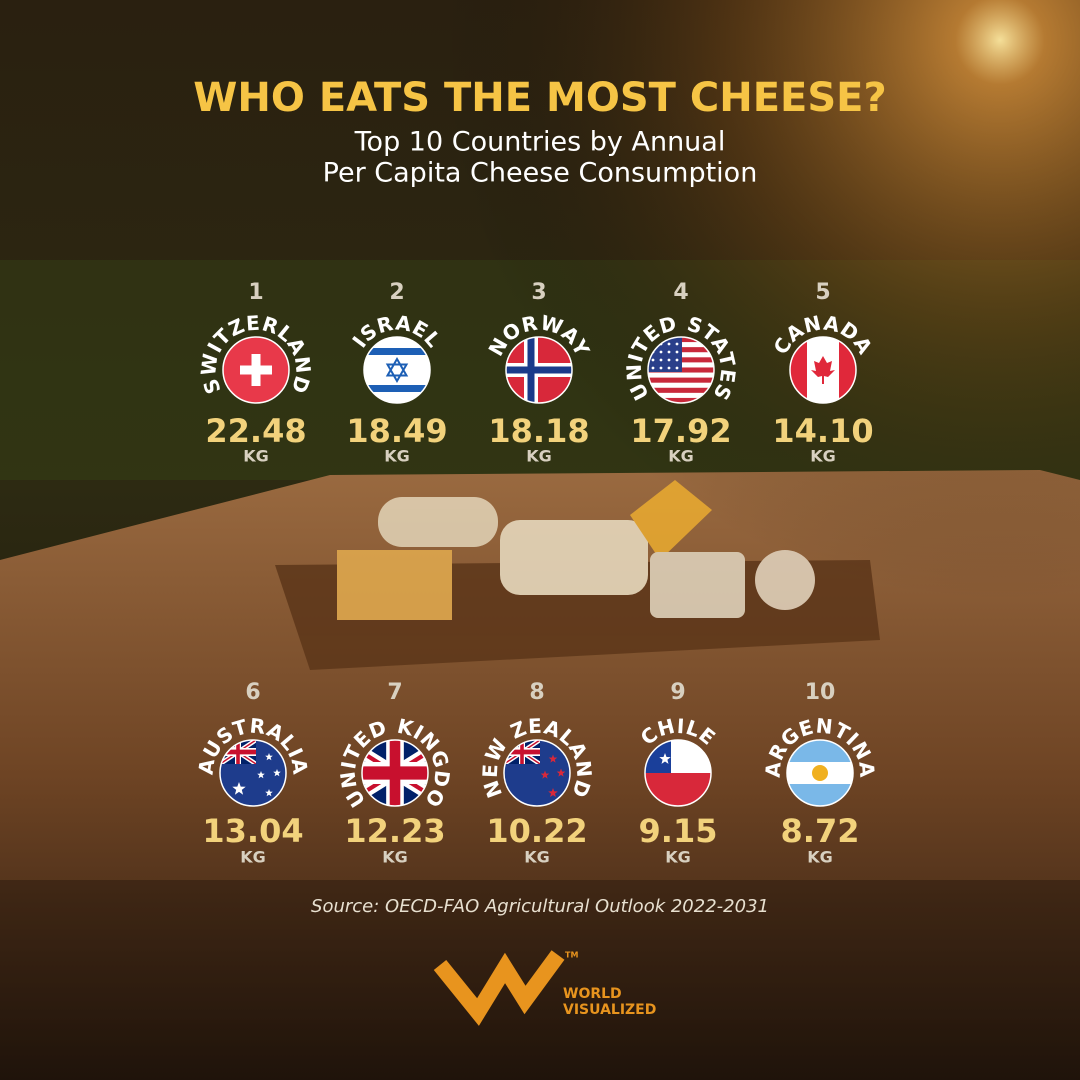 The height and width of the screenshot is (1080, 1080). Describe the element at coordinates (255, 292) in the screenshot. I see `rank: 1` at that location.